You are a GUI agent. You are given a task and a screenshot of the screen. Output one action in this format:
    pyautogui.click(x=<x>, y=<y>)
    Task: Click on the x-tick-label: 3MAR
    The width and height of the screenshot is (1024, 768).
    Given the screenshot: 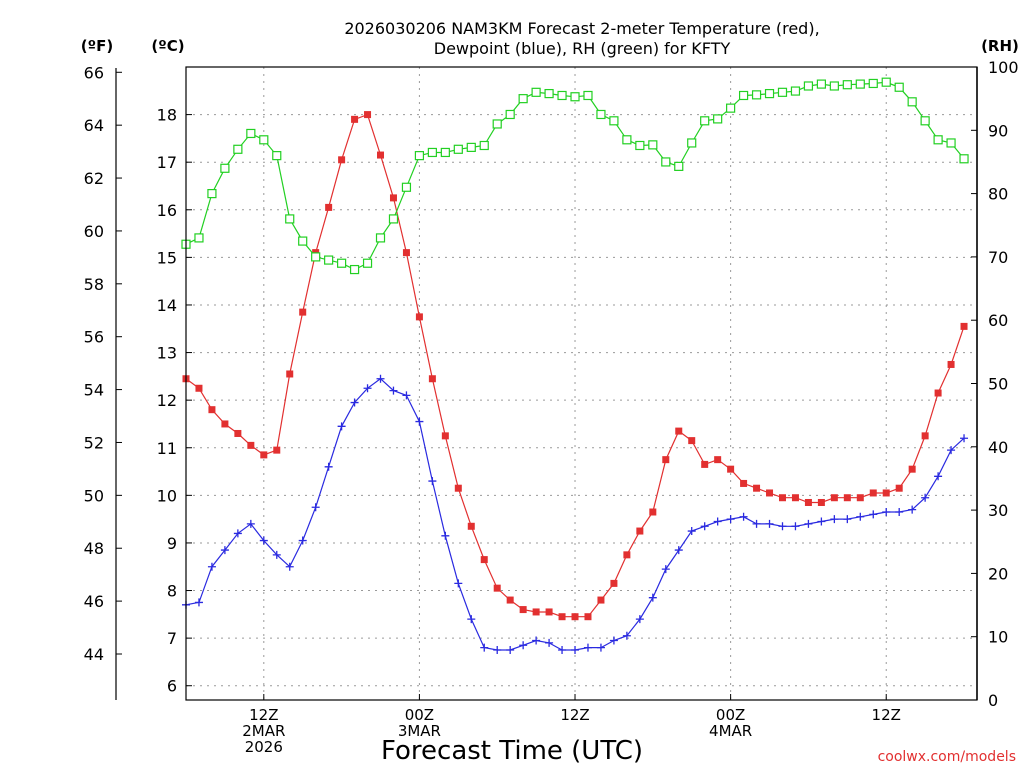 What is the action you would take?
    pyautogui.click(x=419, y=731)
    